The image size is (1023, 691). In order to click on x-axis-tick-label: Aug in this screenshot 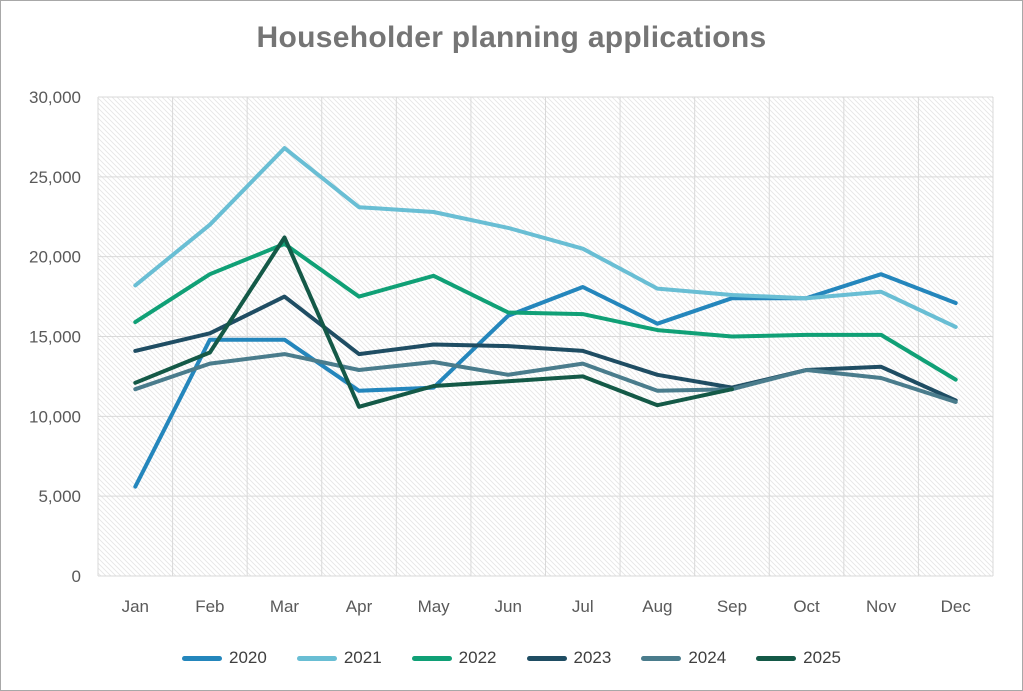, I will do `click(657, 606)`.